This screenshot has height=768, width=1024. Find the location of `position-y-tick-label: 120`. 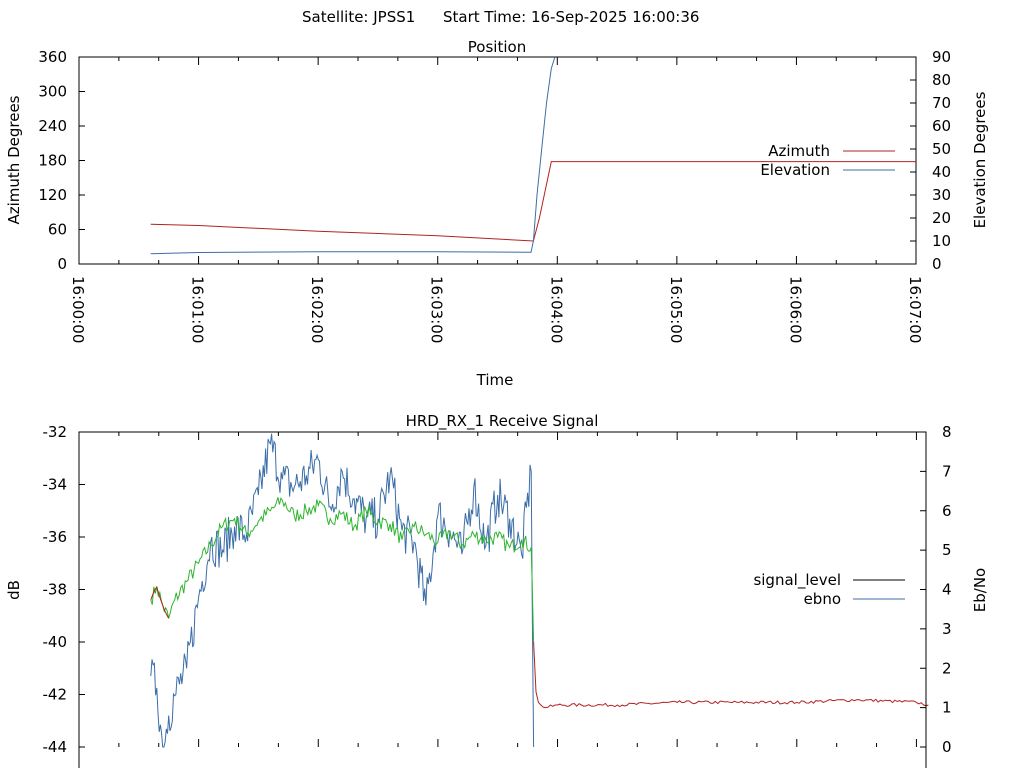

position-y-tick-label: 120 is located at coordinates (52, 195).